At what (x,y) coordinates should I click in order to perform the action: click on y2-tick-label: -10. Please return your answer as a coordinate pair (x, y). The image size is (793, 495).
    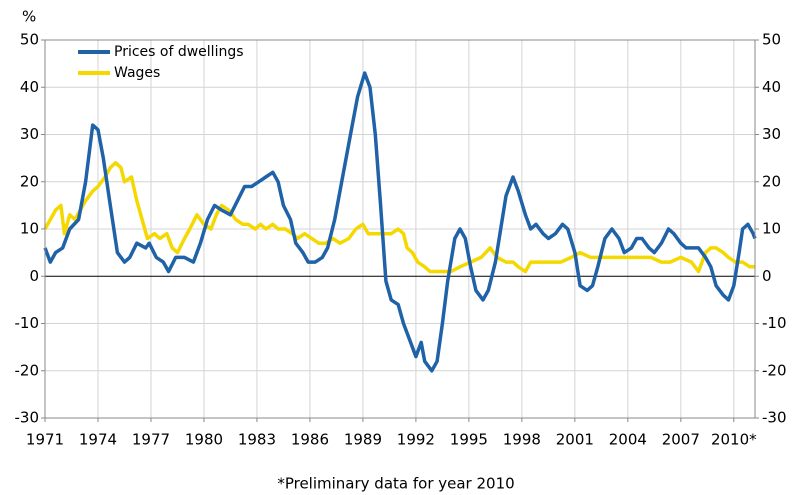
    Looking at the image, I should click on (774, 323).